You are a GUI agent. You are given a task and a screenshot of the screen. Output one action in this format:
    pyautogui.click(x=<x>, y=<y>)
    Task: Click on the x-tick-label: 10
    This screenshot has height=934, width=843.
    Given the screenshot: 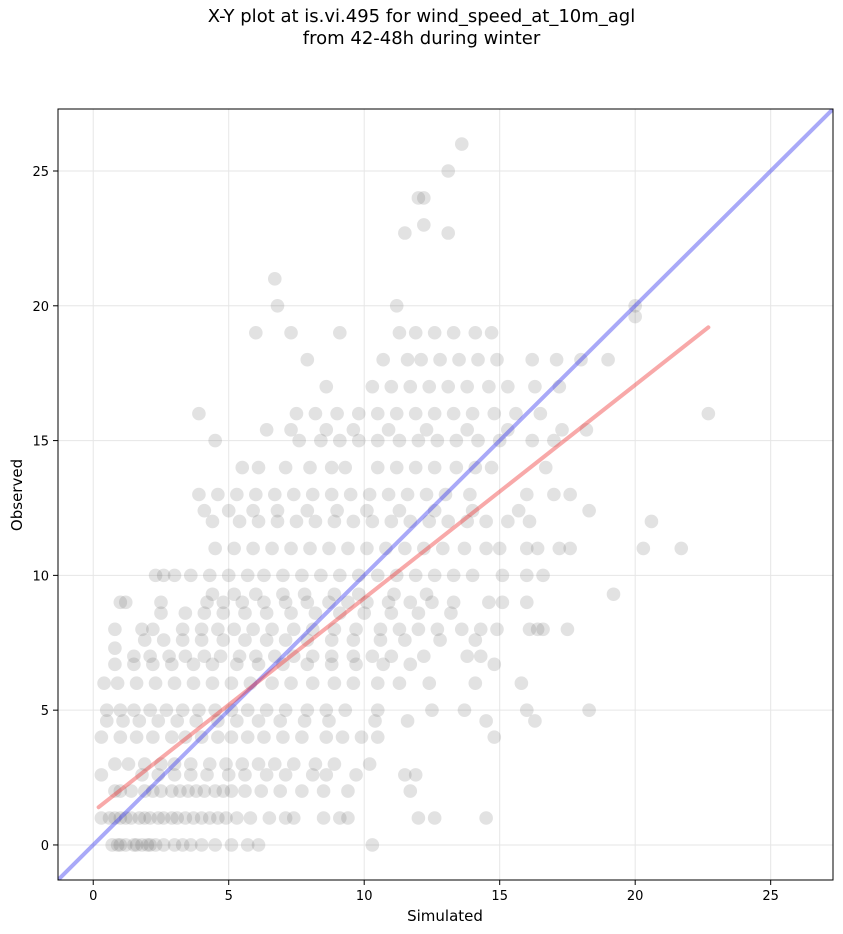 What is the action you would take?
    pyautogui.click(x=364, y=896)
    